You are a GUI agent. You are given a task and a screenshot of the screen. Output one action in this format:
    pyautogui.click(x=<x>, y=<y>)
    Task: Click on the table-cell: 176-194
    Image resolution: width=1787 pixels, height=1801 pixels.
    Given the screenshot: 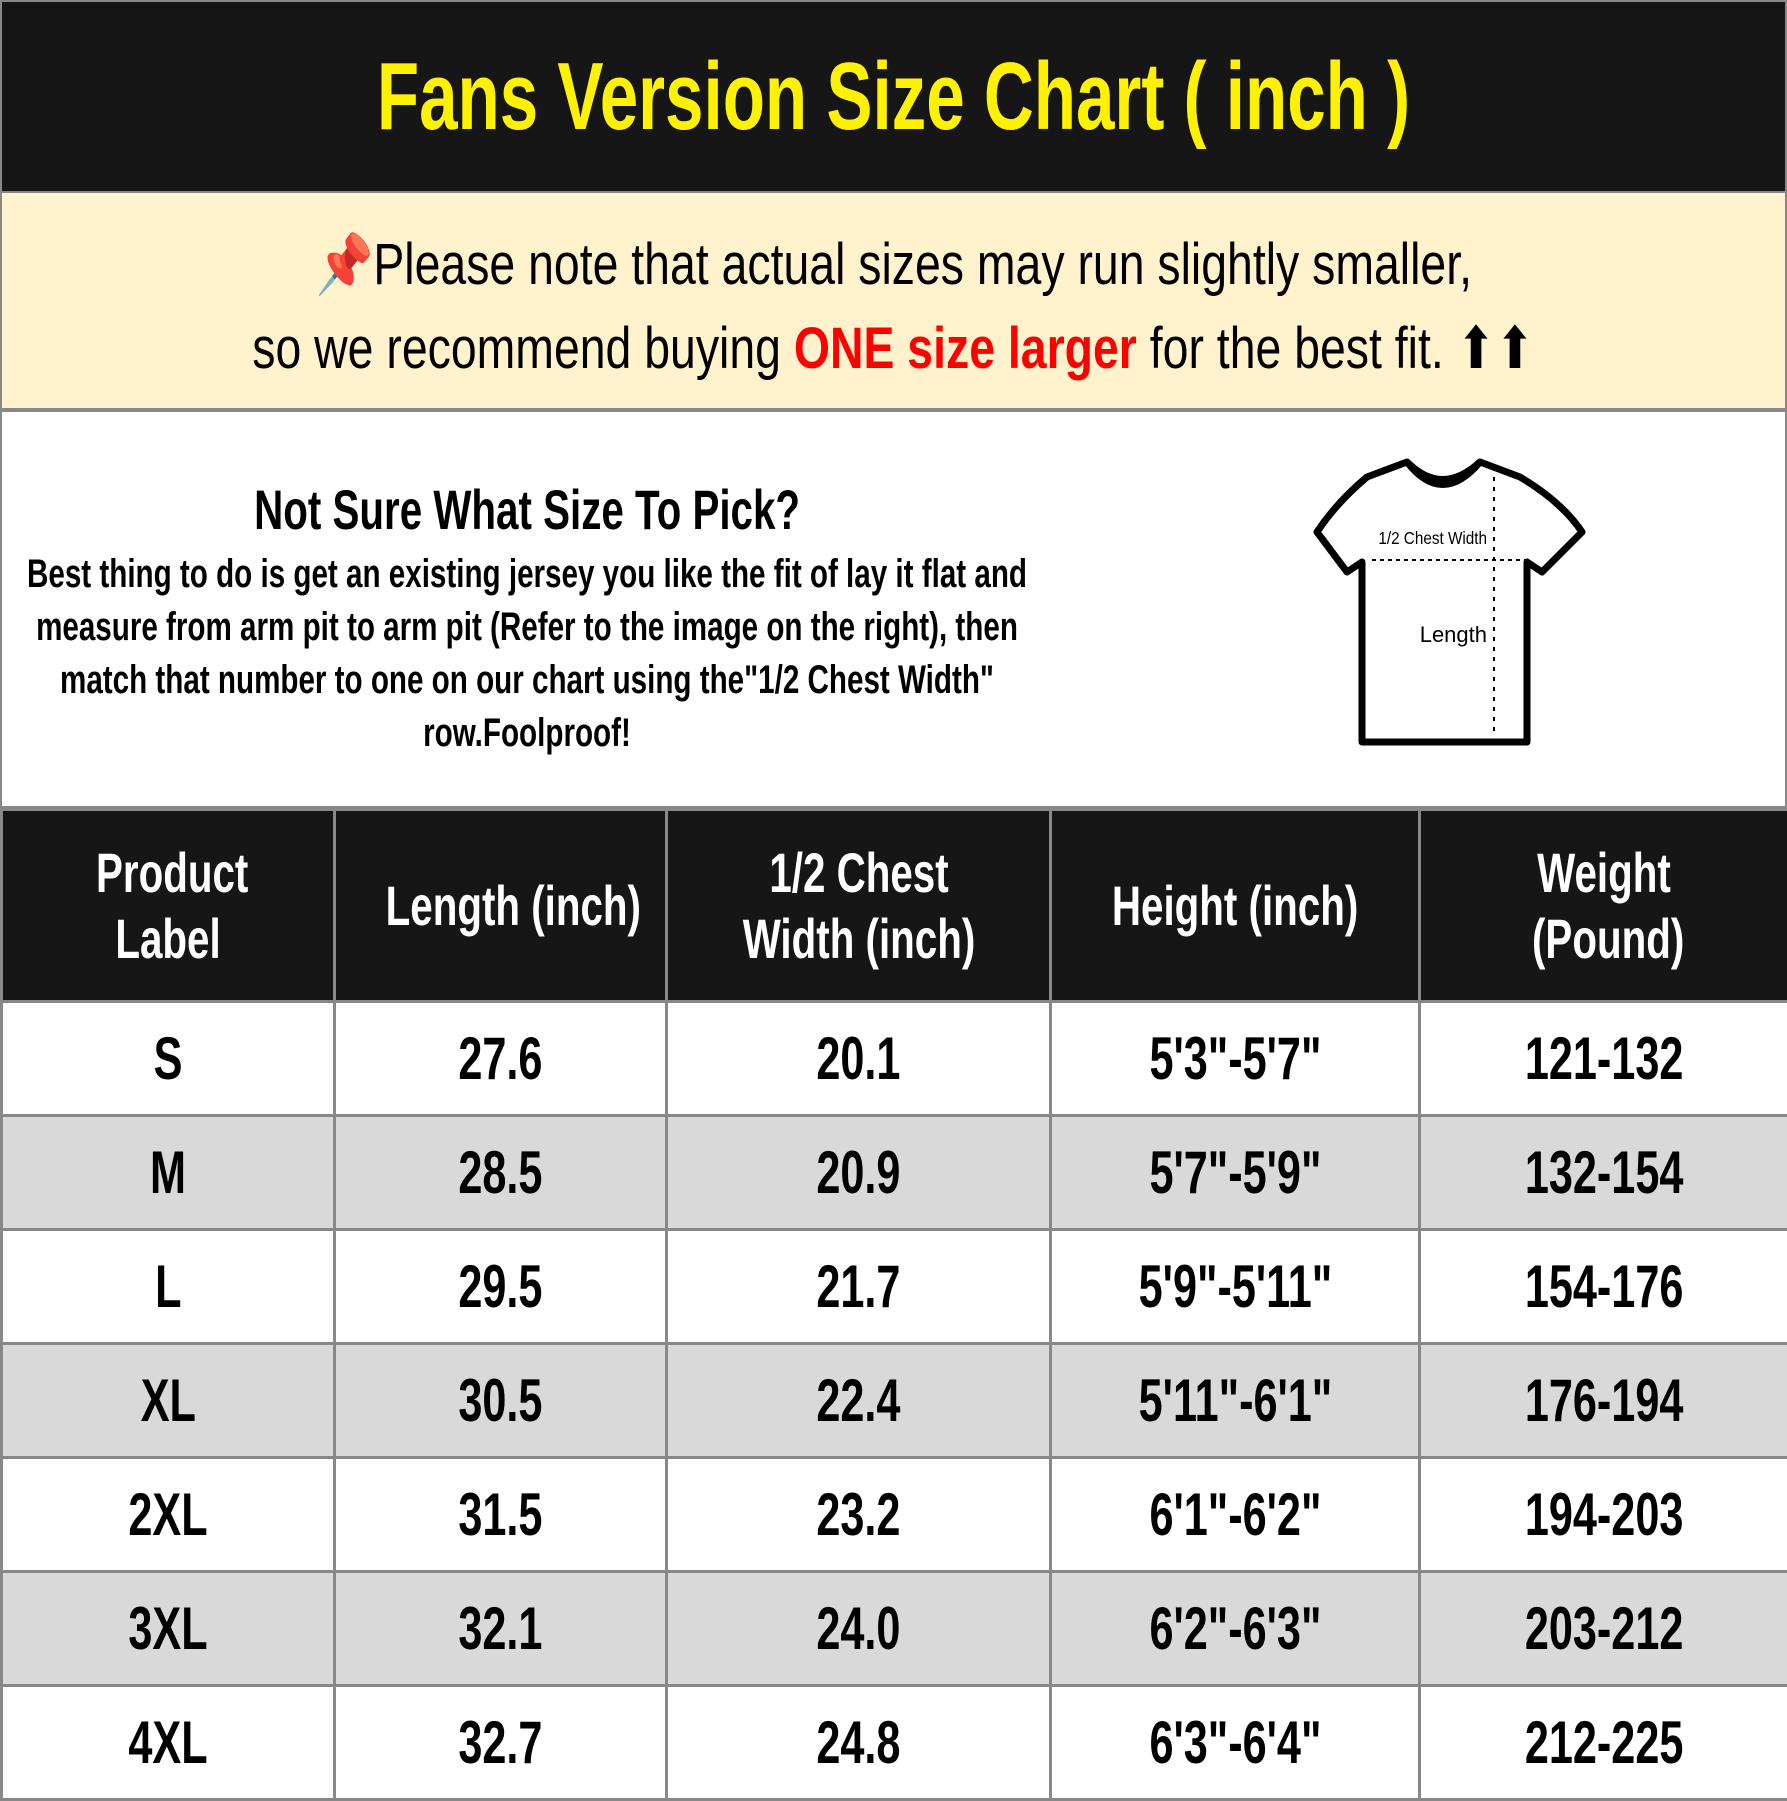 What is the action you would take?
    pyautogui.click(x=1603, y=1401)
    